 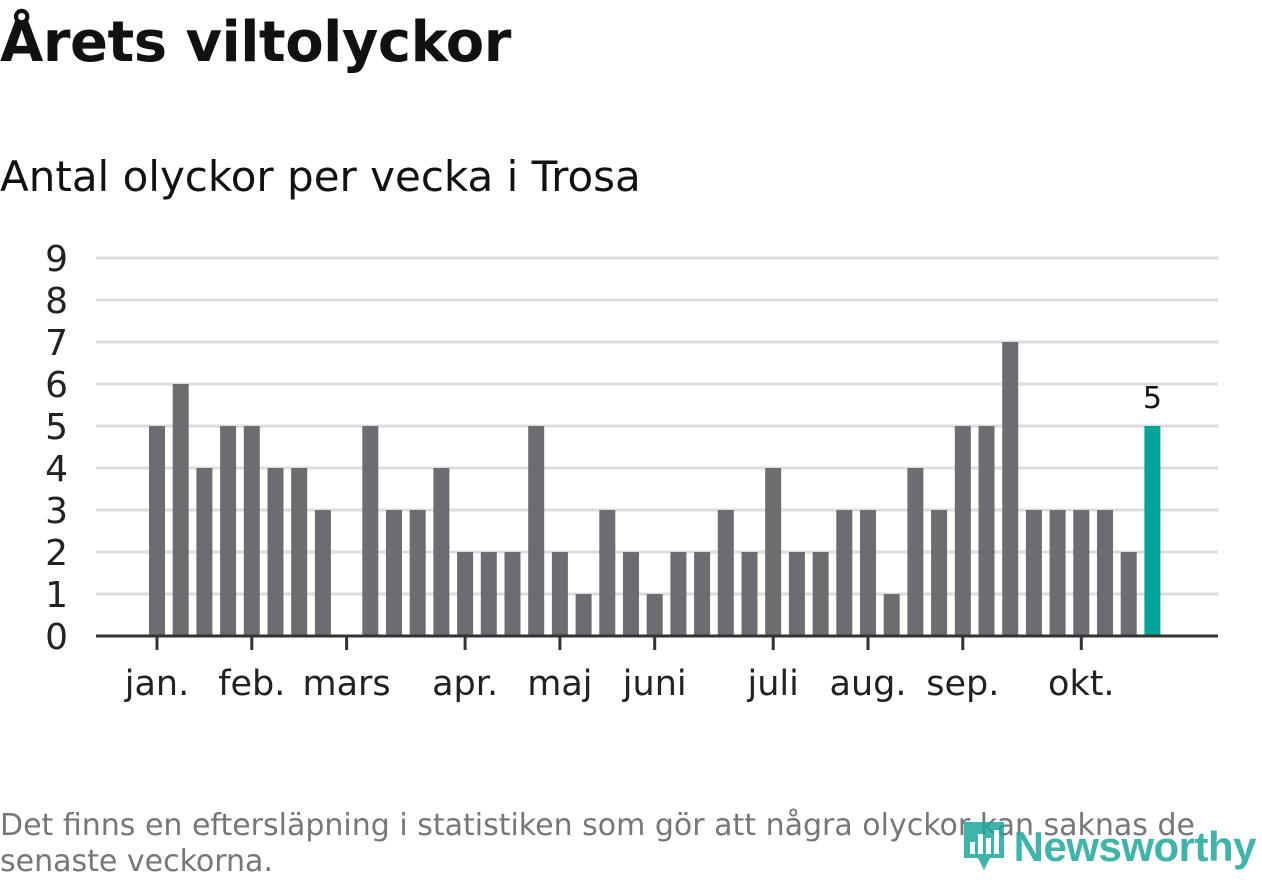 I want to click on y-tick-label-6: 6, so click(x=56, y=385).